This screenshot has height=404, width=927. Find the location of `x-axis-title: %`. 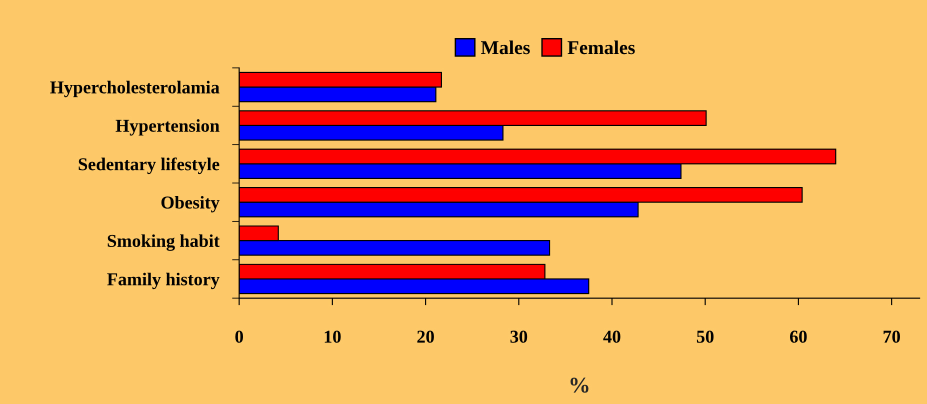

x-axis-title: % is located at coordinates (579, 385).